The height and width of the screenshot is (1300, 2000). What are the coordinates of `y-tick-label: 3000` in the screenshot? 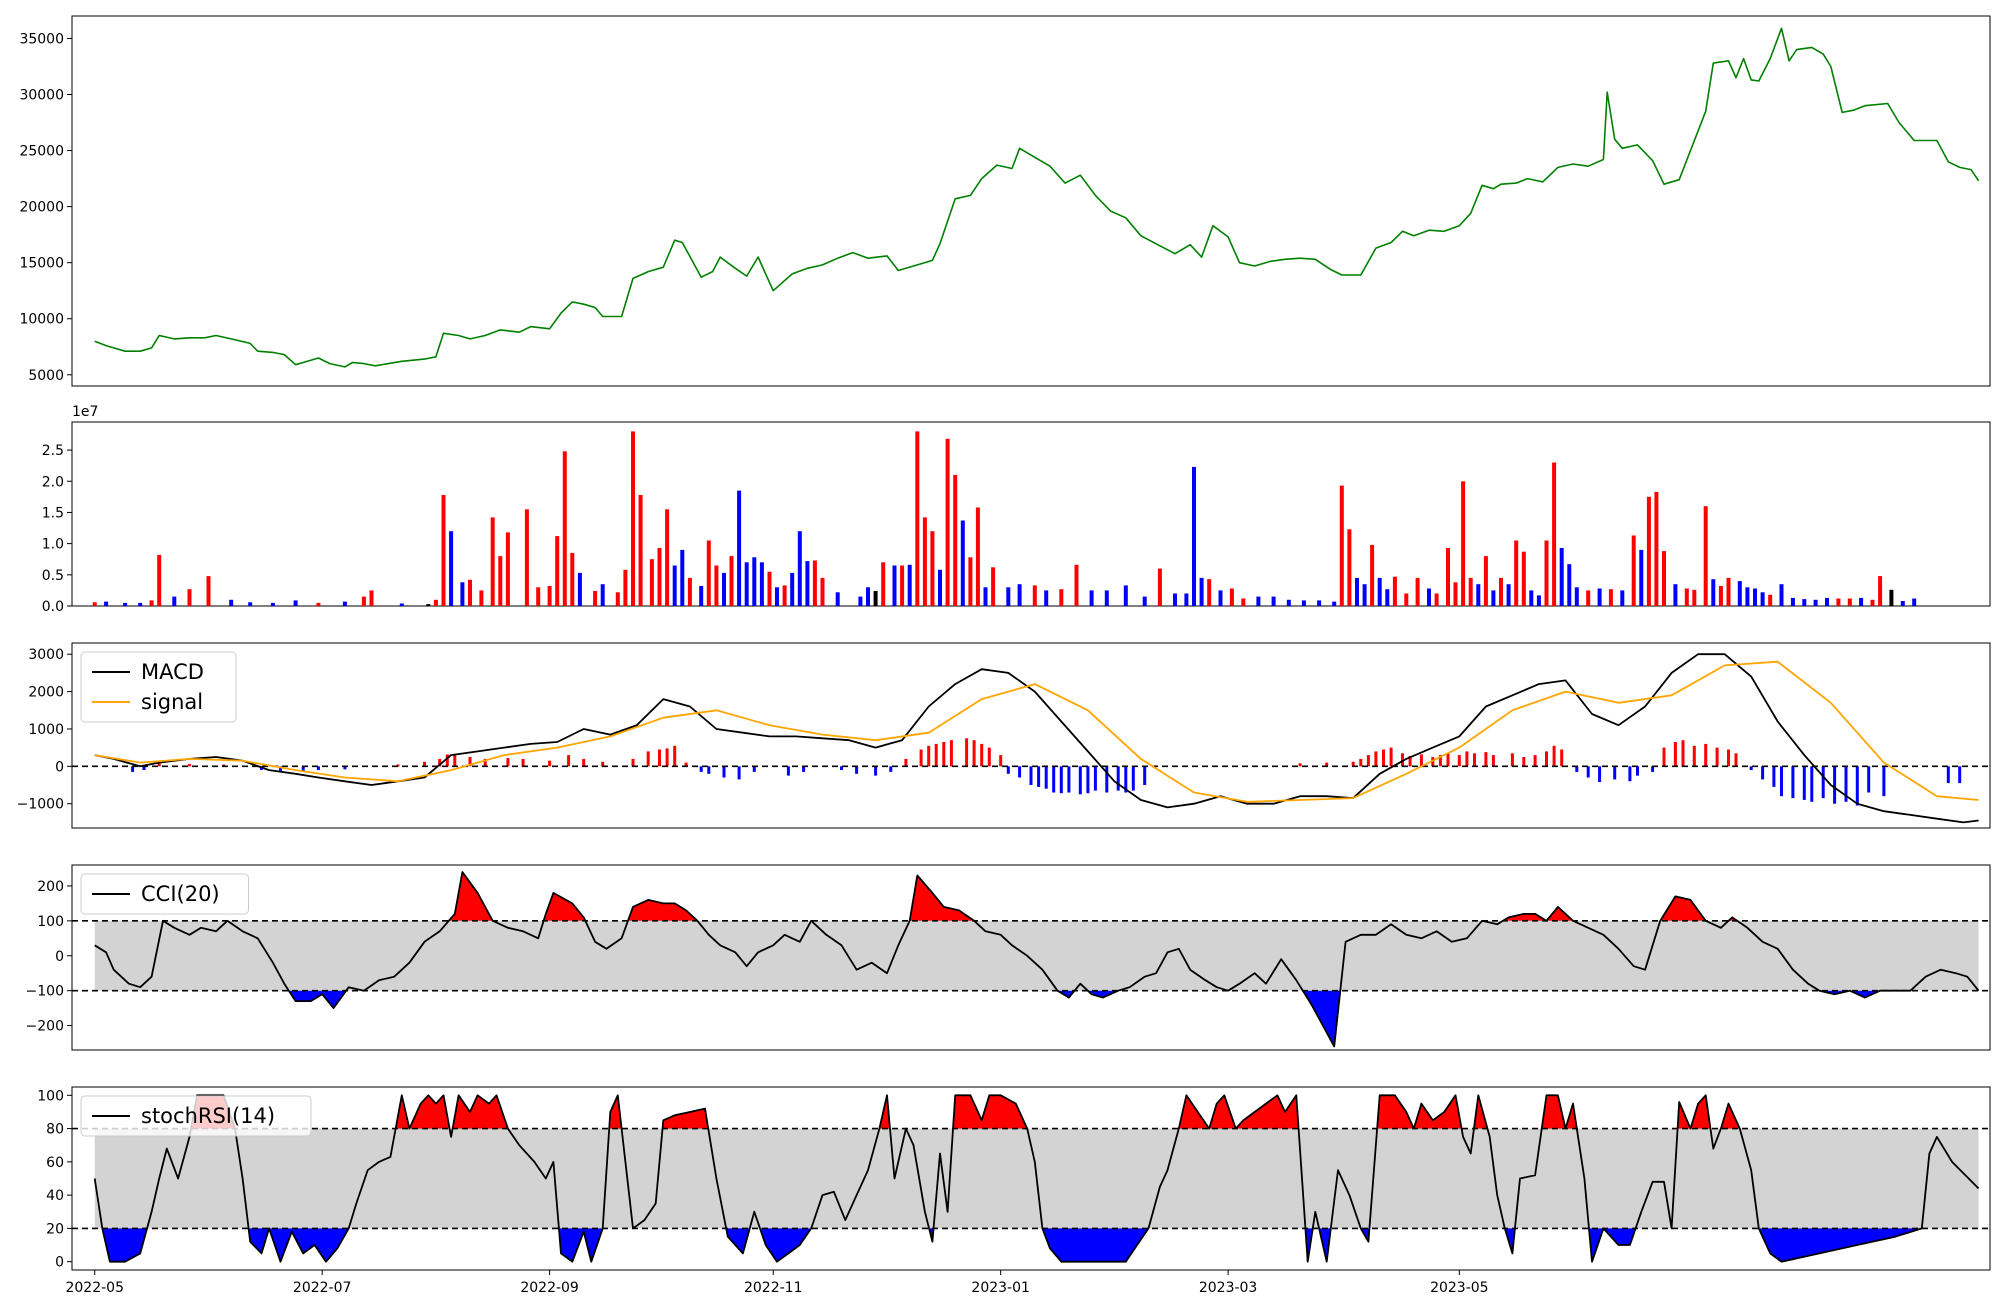 It's located at (46, 655).